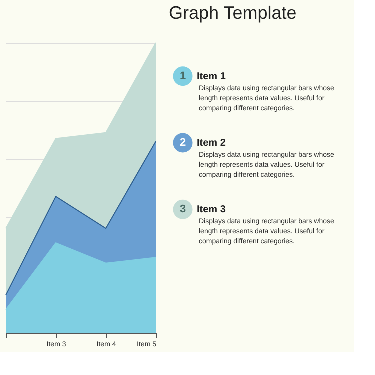 This screenshot has height=375, width=375. Describe the element at coordinates (211, 210) in the screenshot. I see `legend-label: Item 3` at that location.